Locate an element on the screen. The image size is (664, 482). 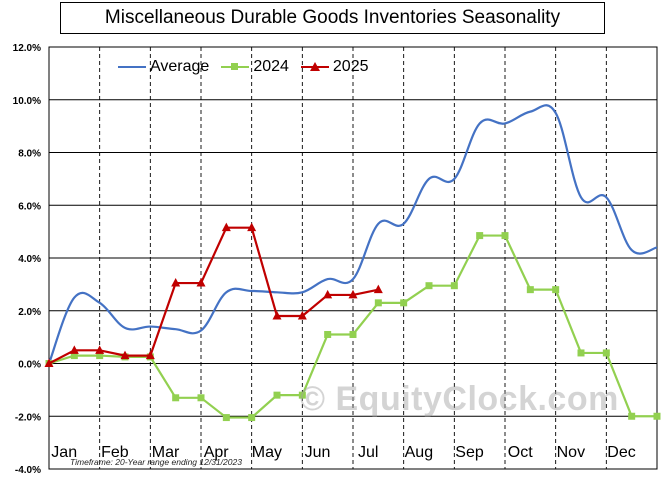
legend-swatch-2024 is located at coordinates (235, 67).